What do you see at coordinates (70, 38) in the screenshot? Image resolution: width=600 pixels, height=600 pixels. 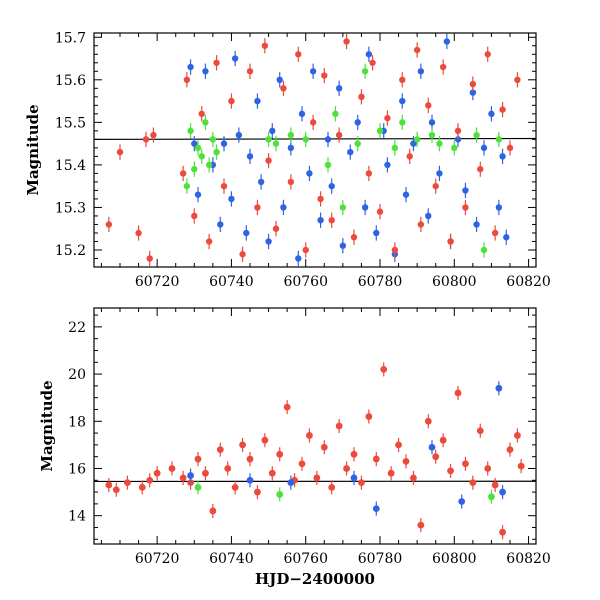 I see `top-y-tick-label: 15.7` at bounding box center [70, 38].